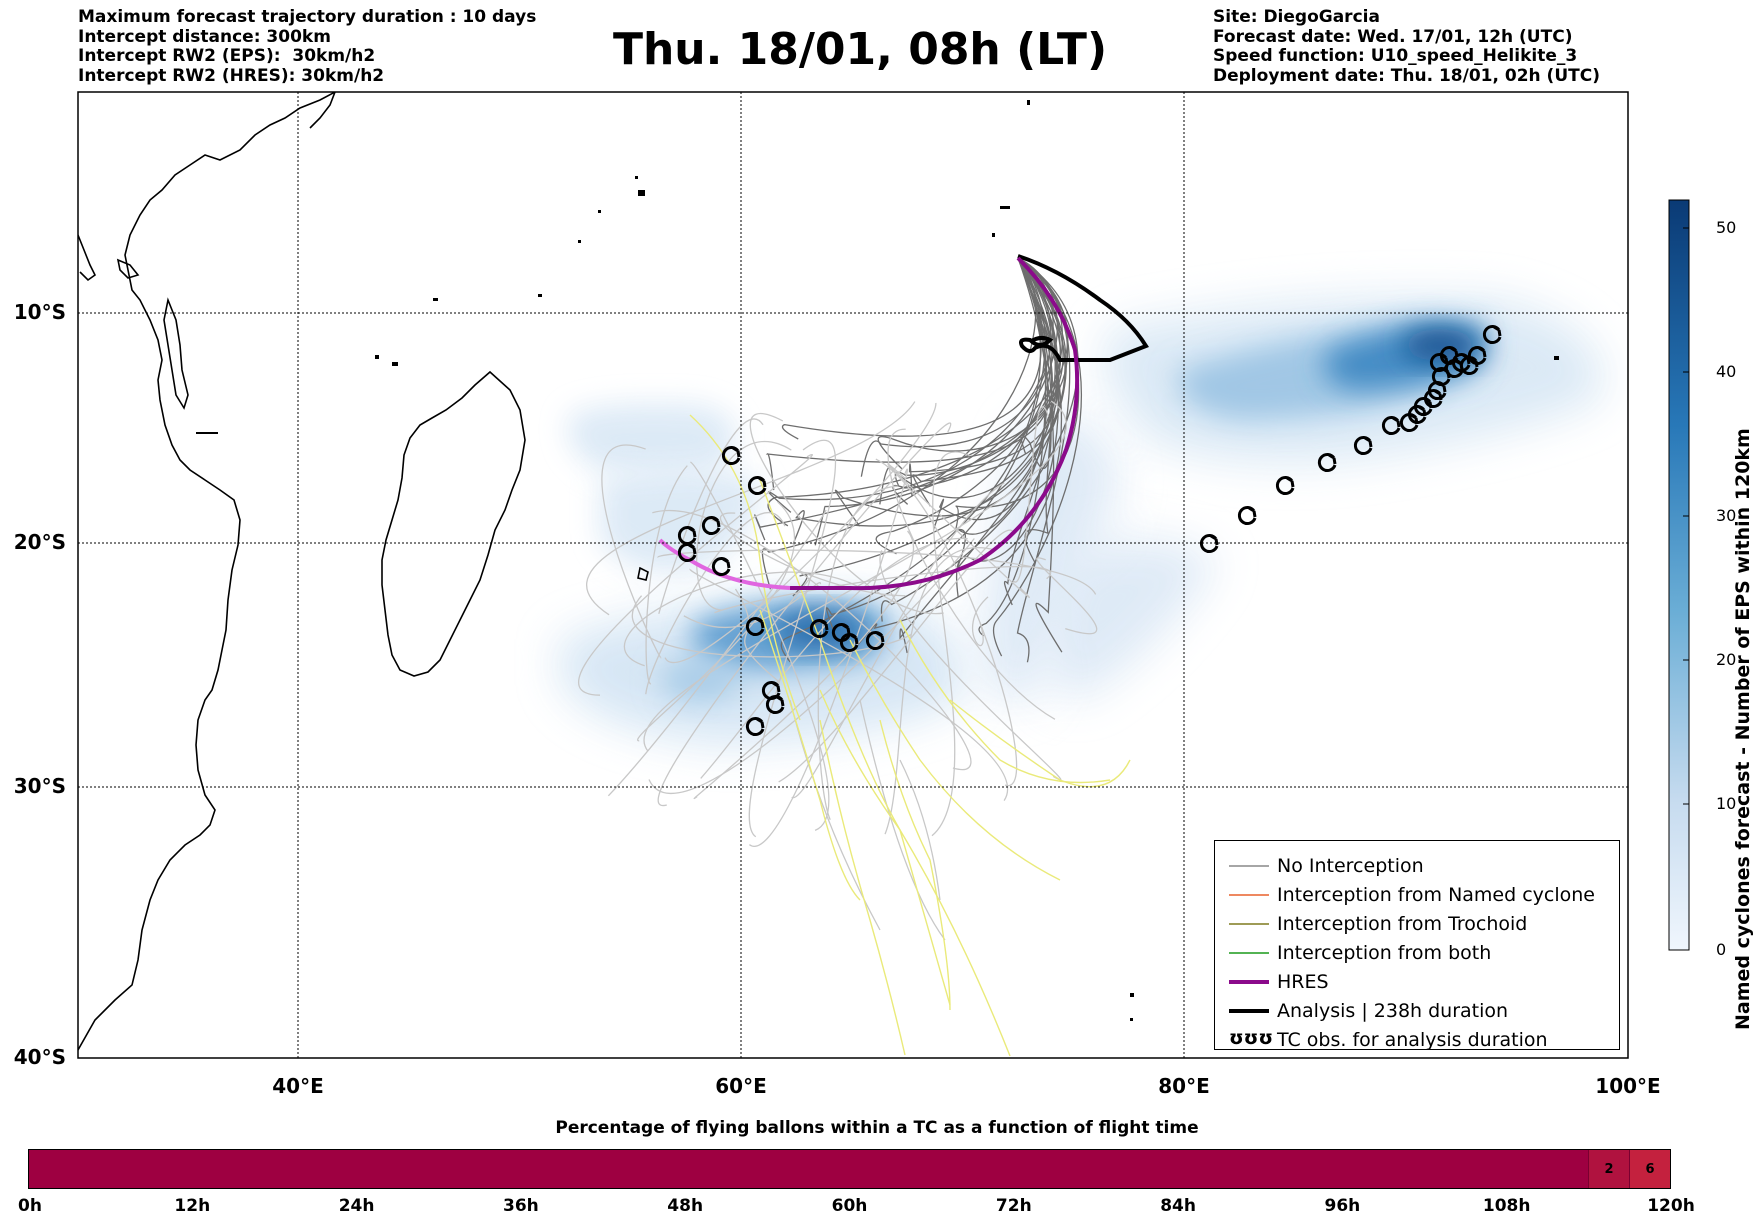 The image size is (1754, 1223). Describe the element at coordinates (724, 564) in the screenshot. I see `hres-tail-track` at that location.